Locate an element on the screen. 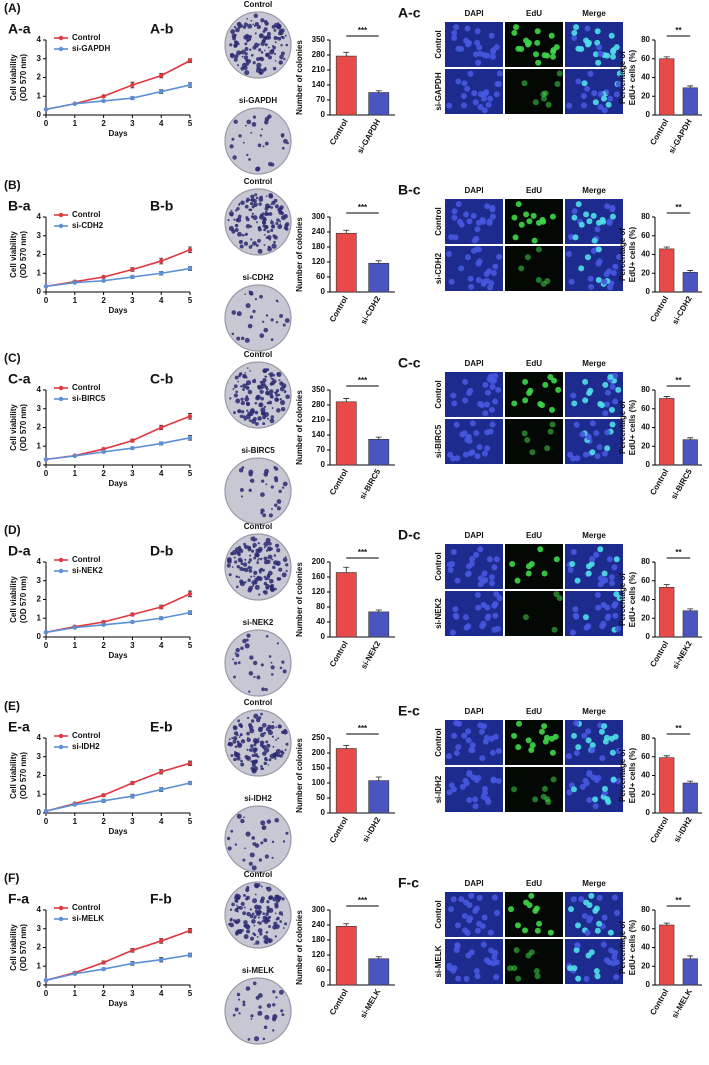 This screenshot has width=709, height=1065. dish-label: si-GAPDH is located at coordinates (258, 100).